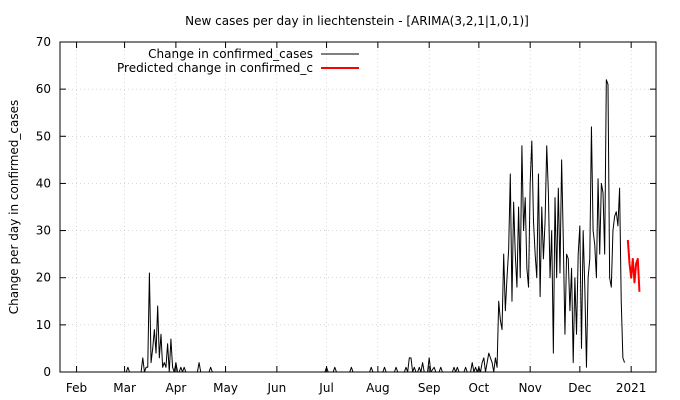 The width and height of the screenshot is (680, 400). Describe the element at coordinates (325, 388) in the screenshot. I see `x-tick-label: Jul` at that location.